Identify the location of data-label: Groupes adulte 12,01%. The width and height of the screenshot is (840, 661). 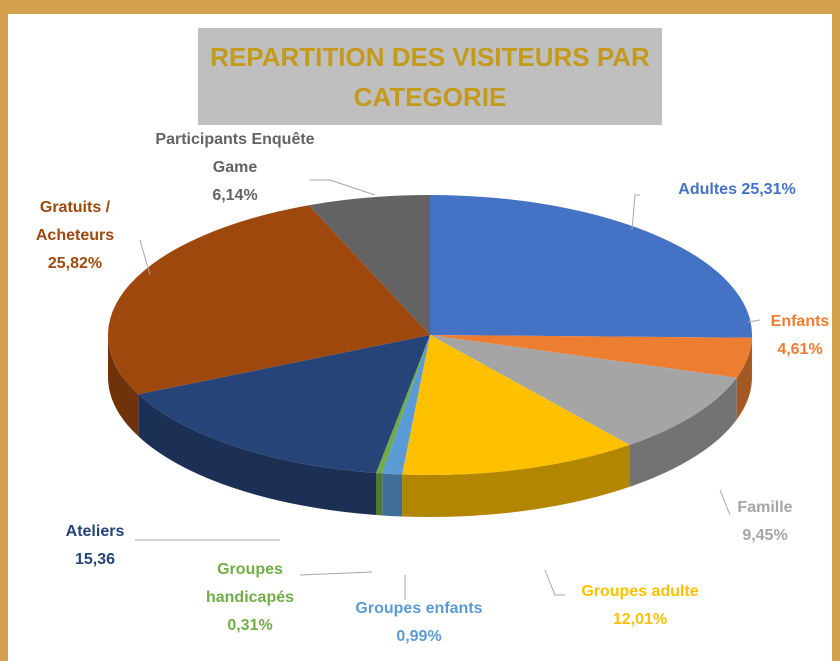
(640, 606).